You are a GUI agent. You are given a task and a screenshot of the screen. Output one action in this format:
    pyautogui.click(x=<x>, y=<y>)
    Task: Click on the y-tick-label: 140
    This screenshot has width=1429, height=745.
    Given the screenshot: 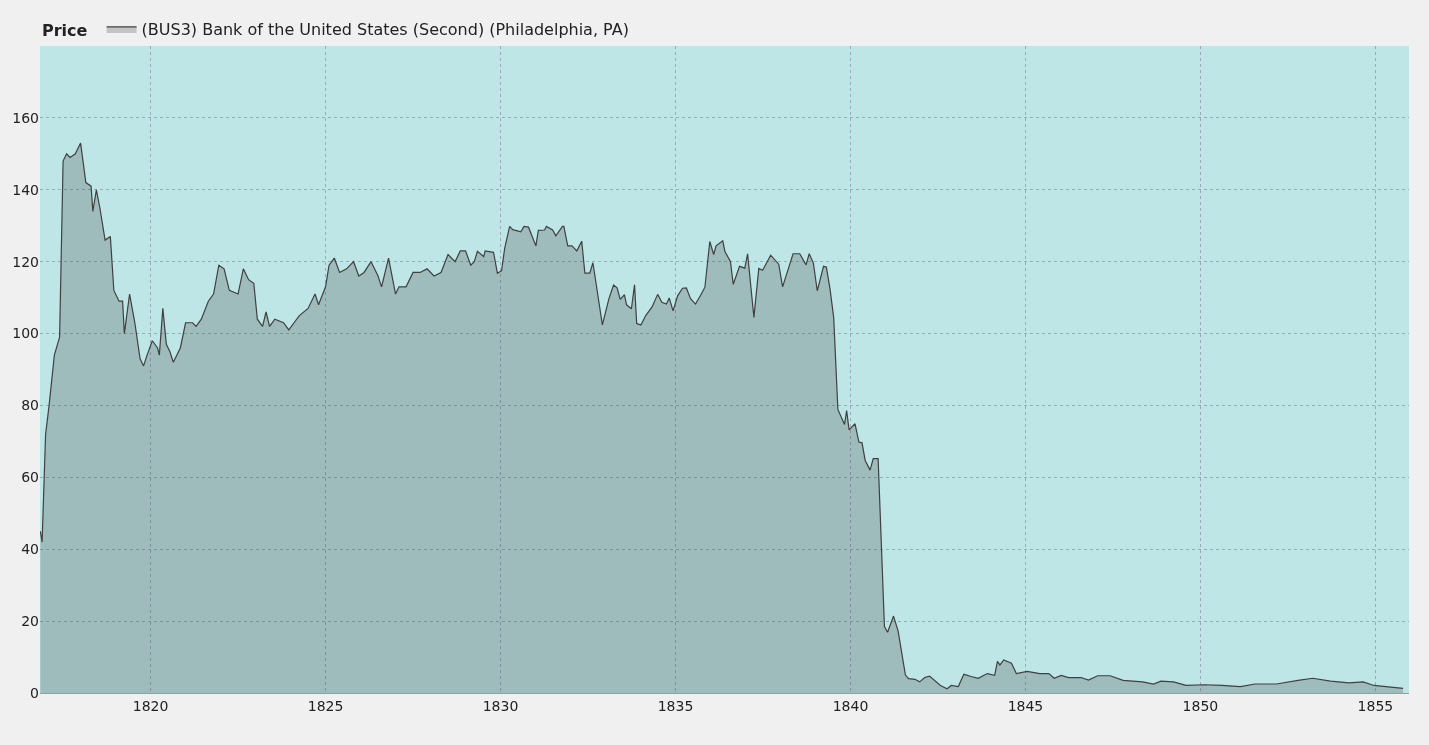 What is the action you would take?
    pyautogui.click(x=25, y=189)
    